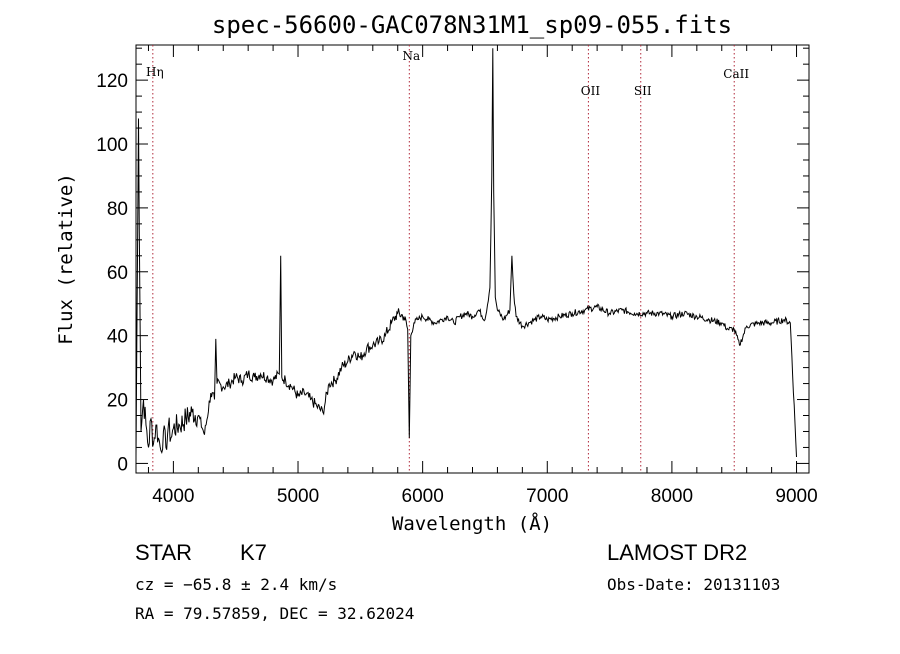  What do you see at coordinates (547, 496) in the screenshot?
I see `x-tick-label: 7000` at bounding box center [547, 496].